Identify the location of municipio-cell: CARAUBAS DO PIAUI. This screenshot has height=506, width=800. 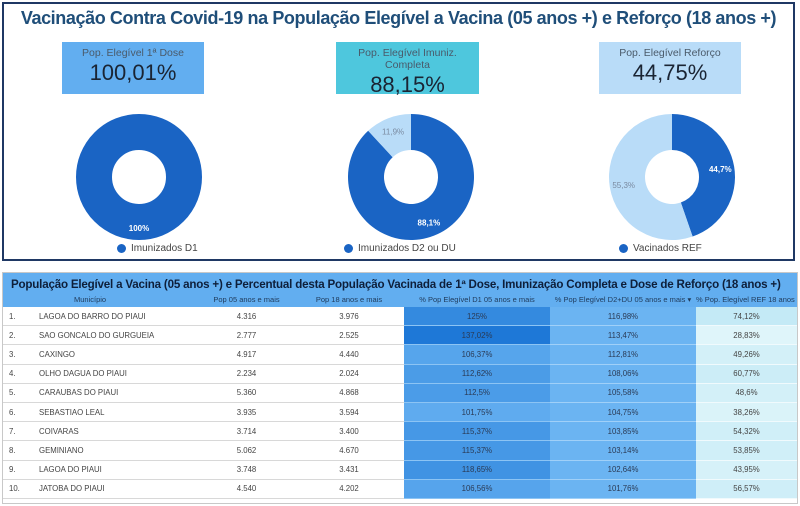
(119, 393).